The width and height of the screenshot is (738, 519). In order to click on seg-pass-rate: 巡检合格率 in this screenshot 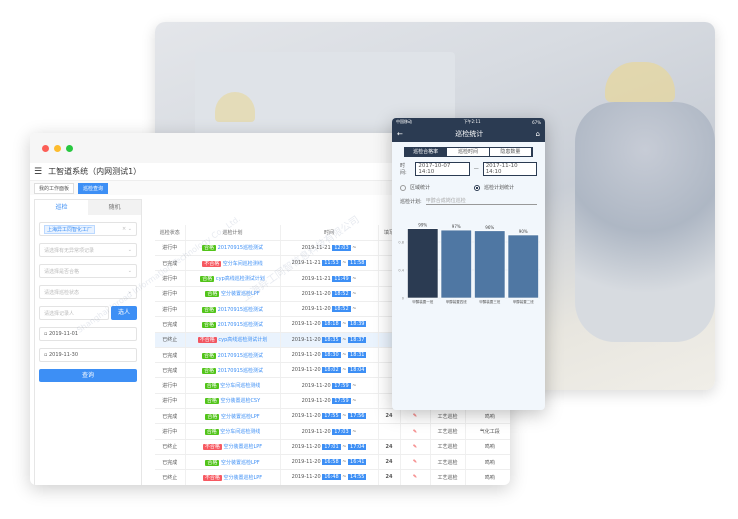, I will do `click(426, 152)`.